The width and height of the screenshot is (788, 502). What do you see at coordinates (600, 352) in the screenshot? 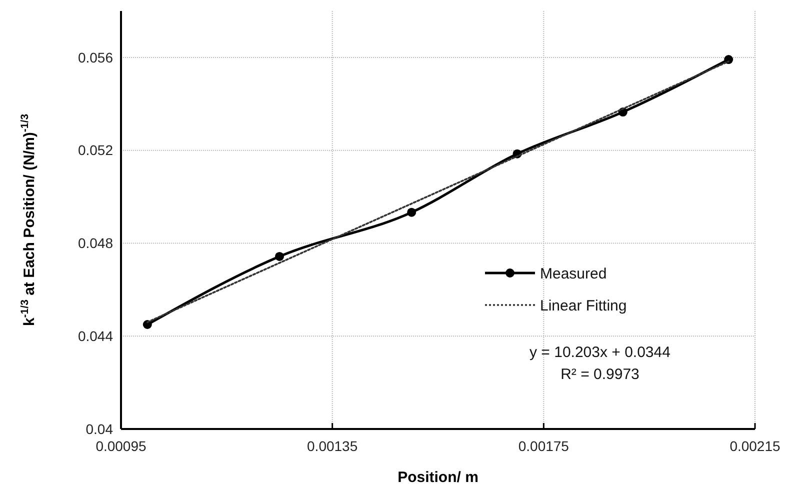
I see `annotation: y = 10.203x + 0.0344` at bounding box center [600, 352].